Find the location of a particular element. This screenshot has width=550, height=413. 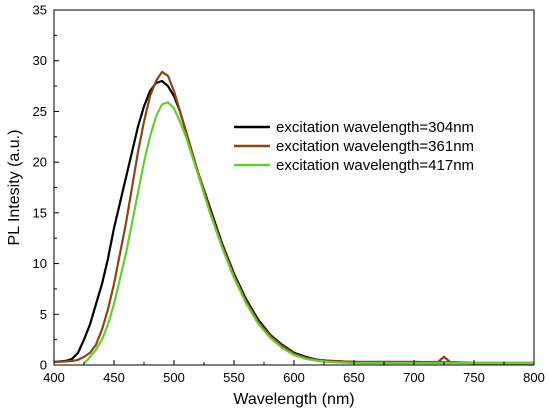

x-tick-label: 400 is located at coordinates (54, 377).